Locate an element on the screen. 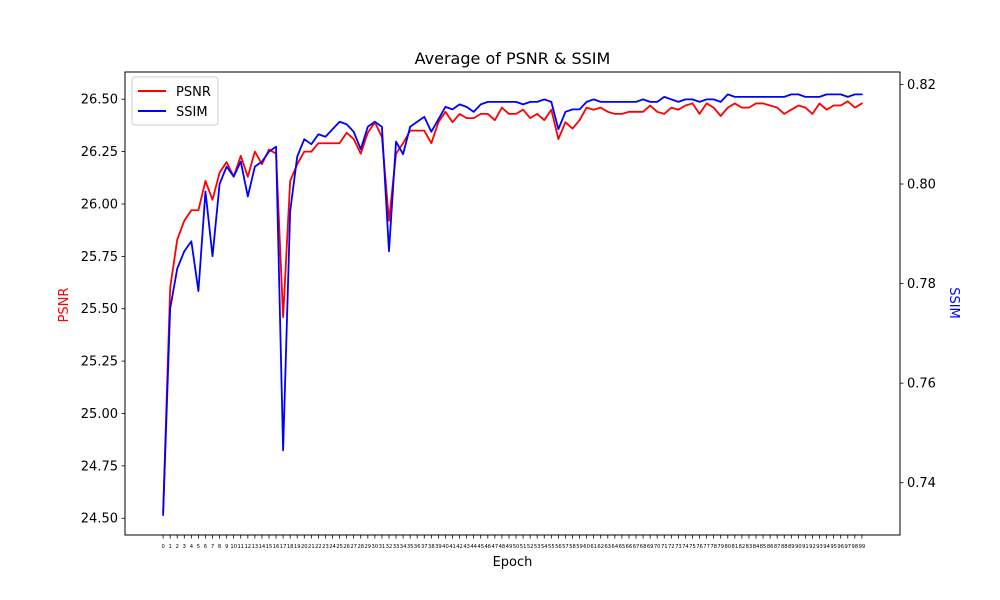 The height and width of the screenshot is (600, 1000). y-tick-label-right: 0.80 is located at coordinates (921, 185).